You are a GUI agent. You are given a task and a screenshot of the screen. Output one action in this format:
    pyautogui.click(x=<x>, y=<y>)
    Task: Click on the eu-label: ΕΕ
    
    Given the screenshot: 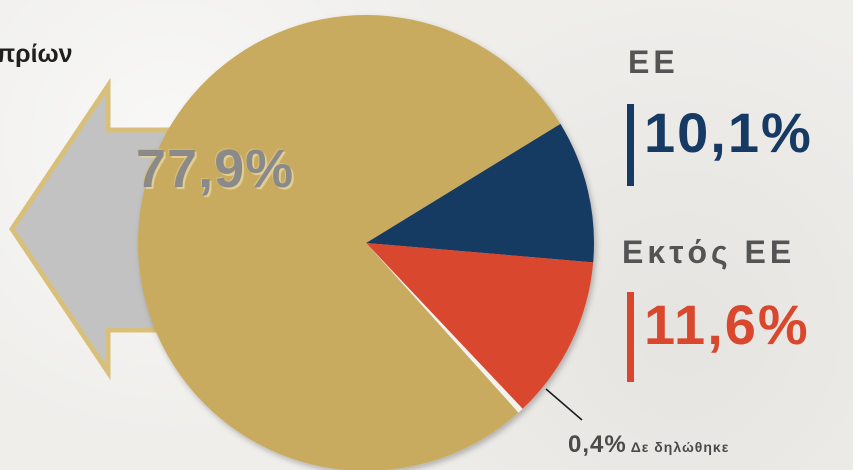 What is the action you would take?
    pyautogui.click(x=653, y=62)
    